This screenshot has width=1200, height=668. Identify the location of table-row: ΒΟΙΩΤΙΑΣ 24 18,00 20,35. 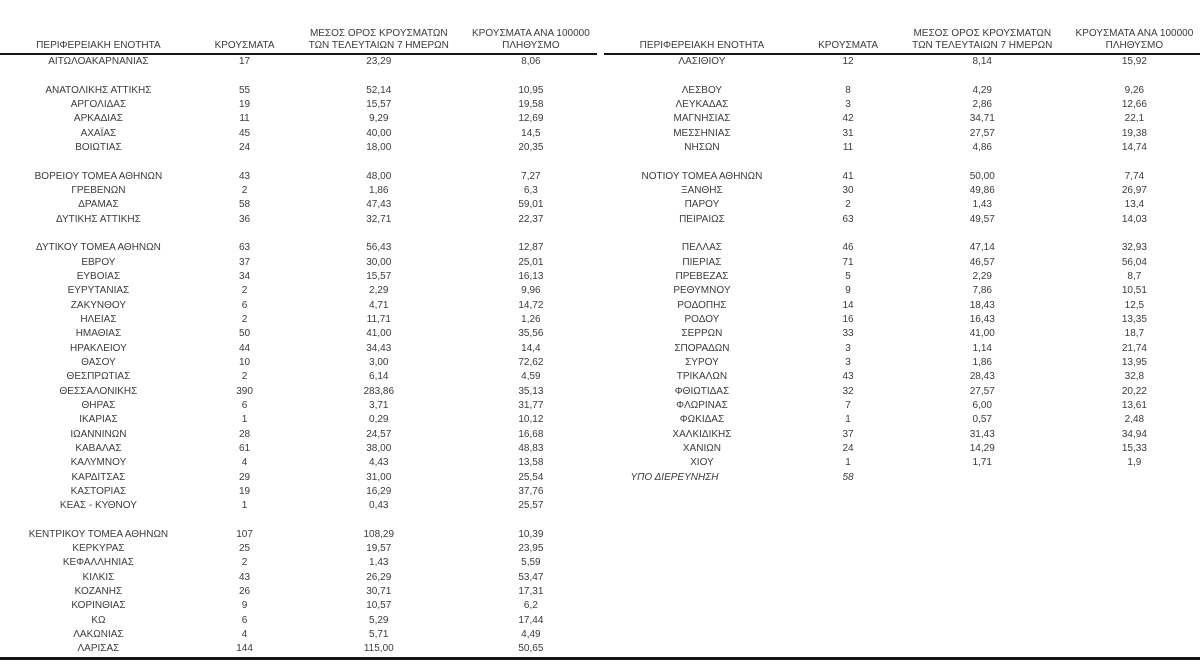
(298, 148).